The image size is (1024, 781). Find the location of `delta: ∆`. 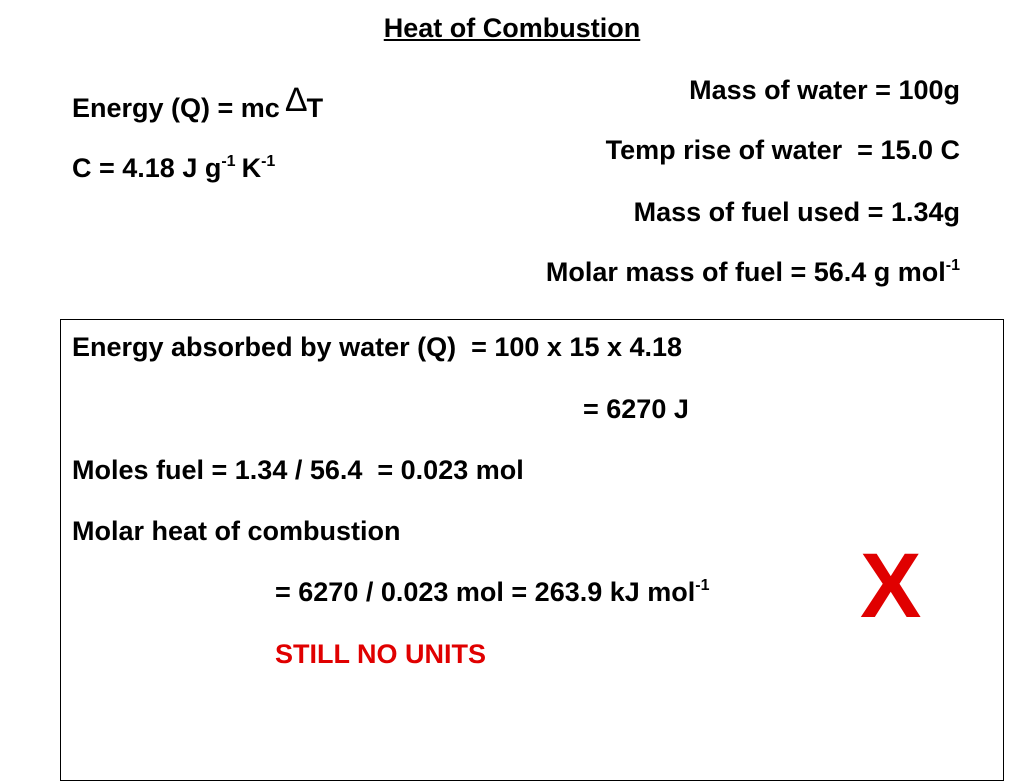

delta: ∆ is located at coordinates (296, 100).